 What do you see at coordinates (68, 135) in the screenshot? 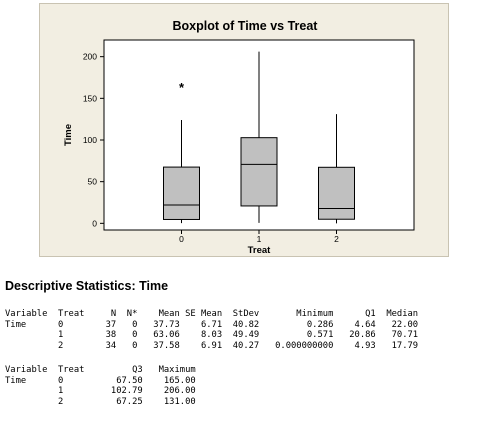
I see `y-axis-label: Time` at bounding box center [68, 135].